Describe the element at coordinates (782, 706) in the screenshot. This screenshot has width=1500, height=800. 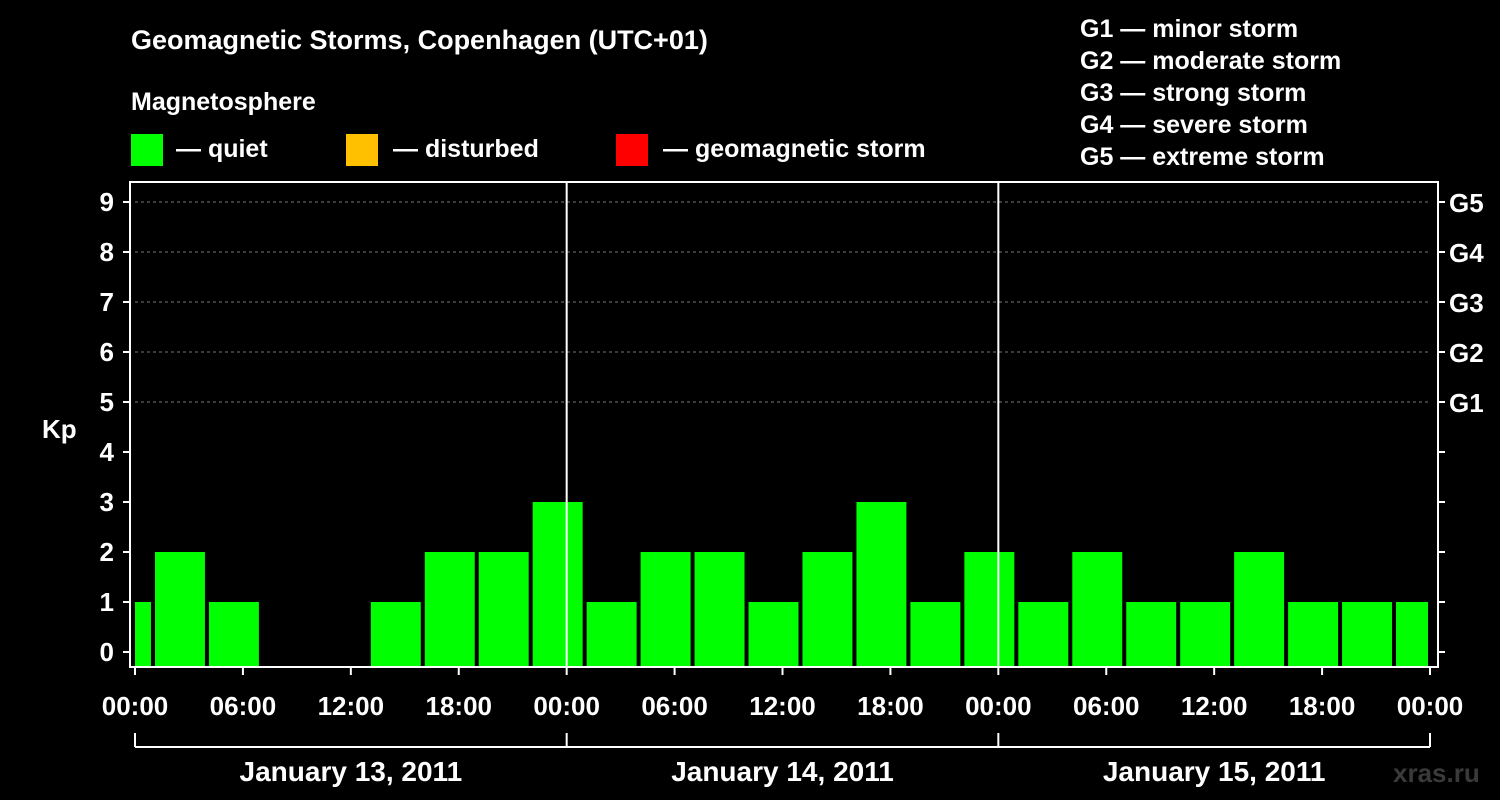
I see `xtick-label-6: 12:00` at that location.